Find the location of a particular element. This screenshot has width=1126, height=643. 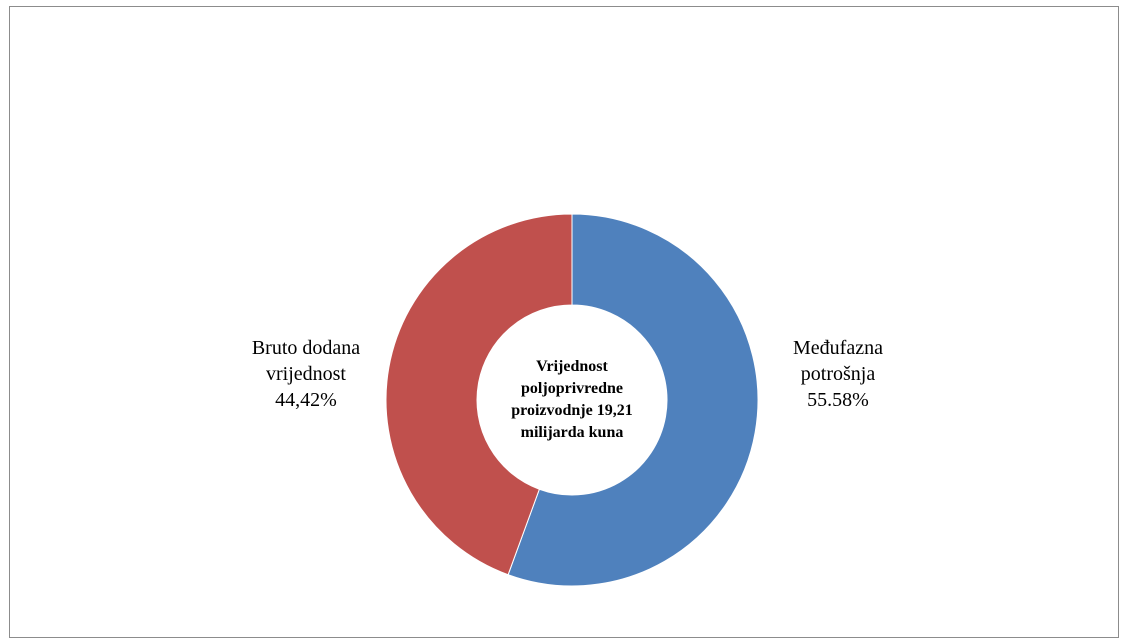

category-label: Bruto dodana vrijednost is located at coordinates (306, 361).